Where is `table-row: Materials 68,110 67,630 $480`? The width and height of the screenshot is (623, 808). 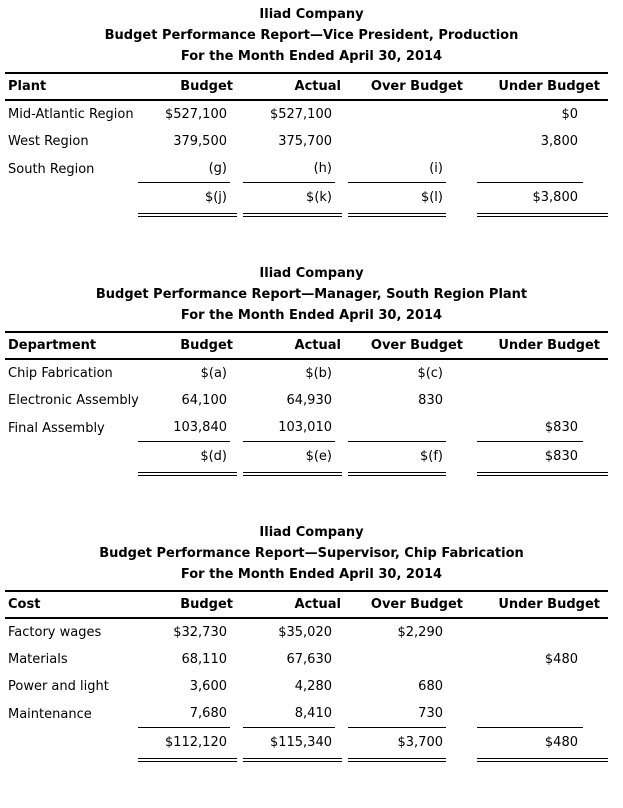 table-row: Materials 68,110 67,630 $480 is located at coordinates (306, 659).